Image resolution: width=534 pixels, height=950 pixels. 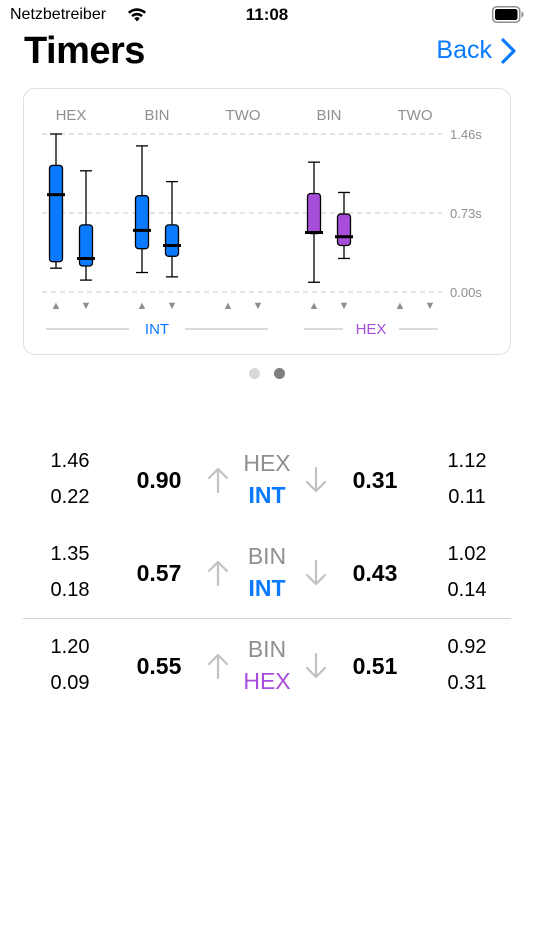 I want to click on left-max-value: 1.20, so click(x=70, y=647).